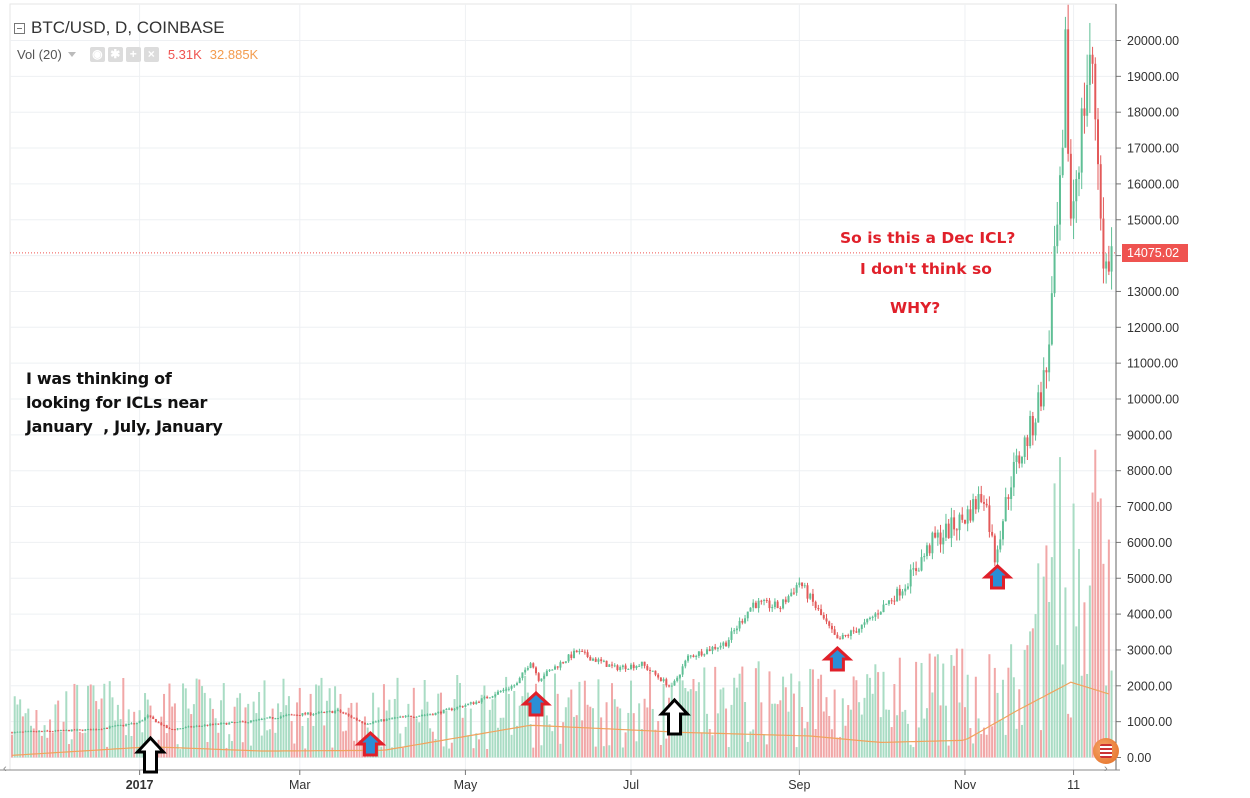  I want to click on chevron-down-icon, so click(71, 54).